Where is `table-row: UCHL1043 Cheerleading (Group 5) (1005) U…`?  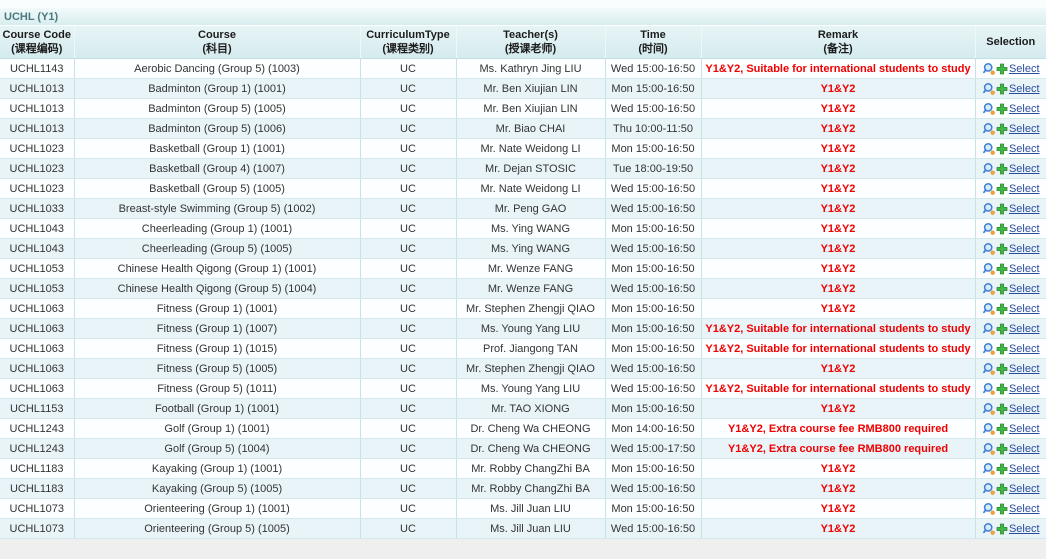
table-row: UCHL1043 Cheerleading (Group 5) (1005) U… is located at coordinates (523, 248).